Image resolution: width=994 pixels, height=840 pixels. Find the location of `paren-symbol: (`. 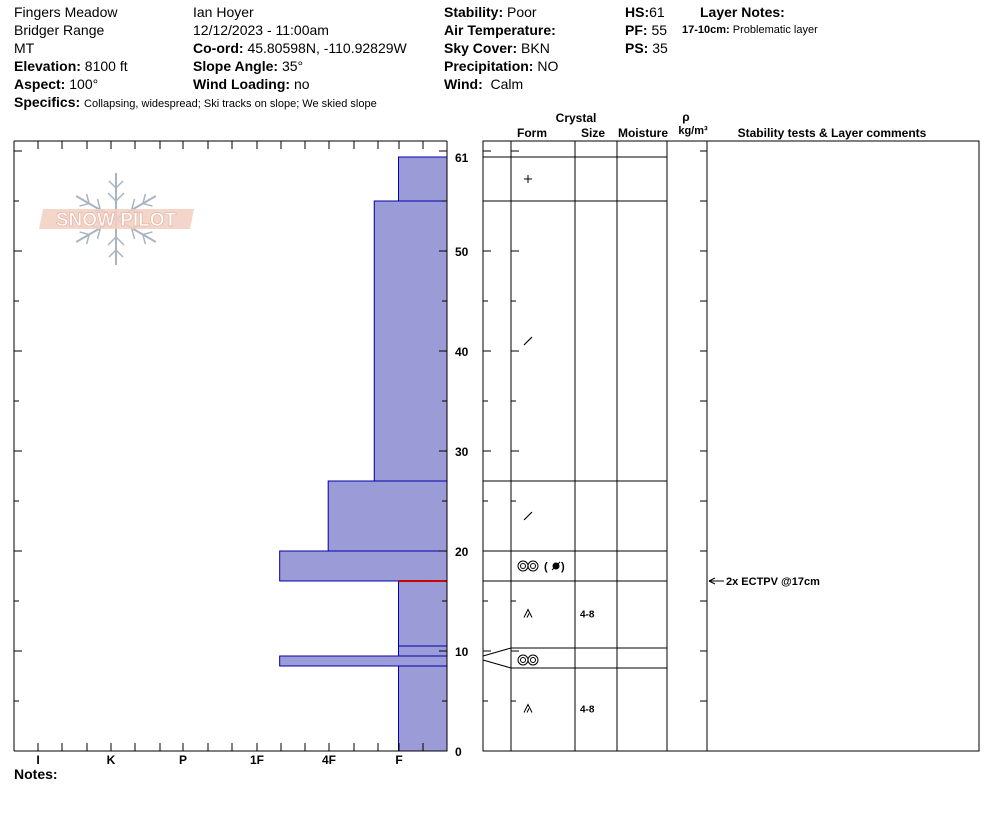

paren-symbol: ( is located at coordinates (546, 567).